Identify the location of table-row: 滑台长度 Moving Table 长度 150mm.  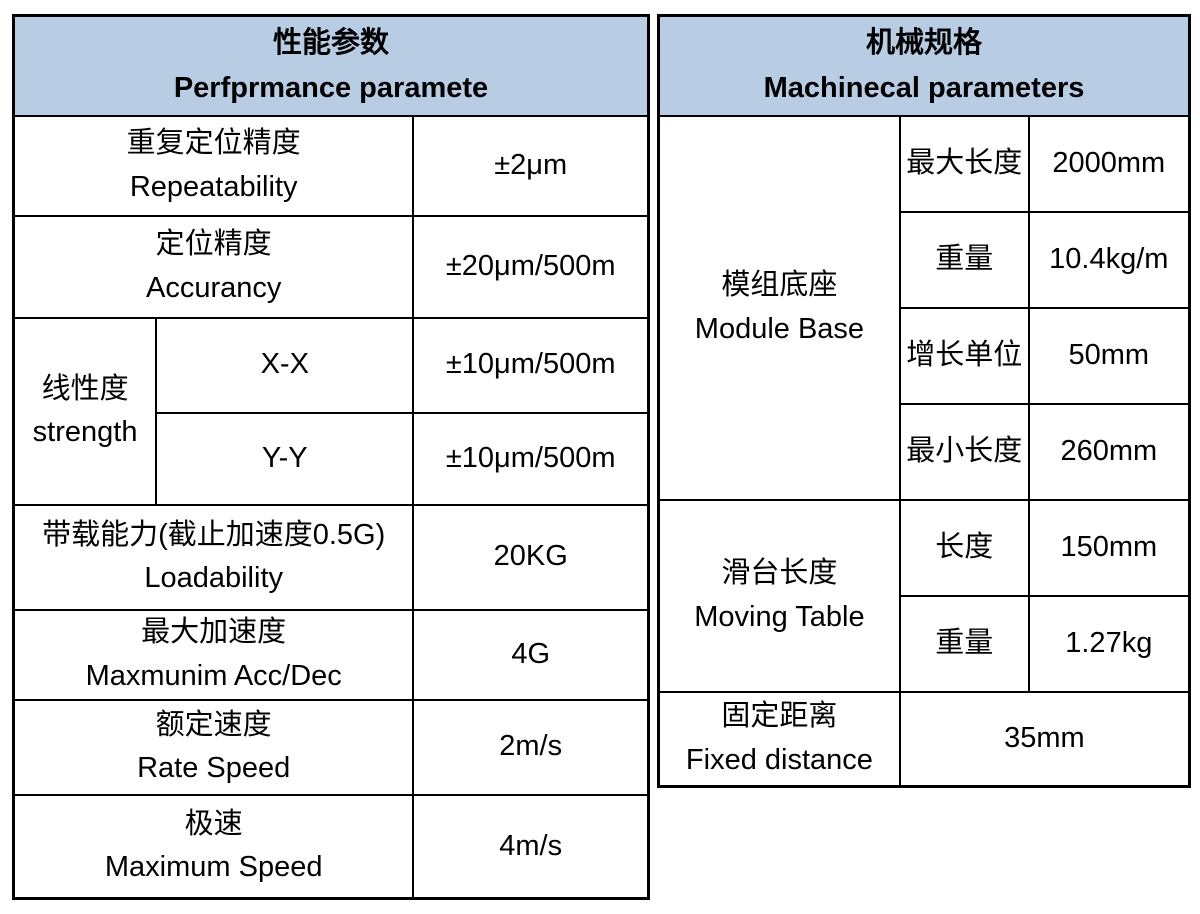
(924, 595).